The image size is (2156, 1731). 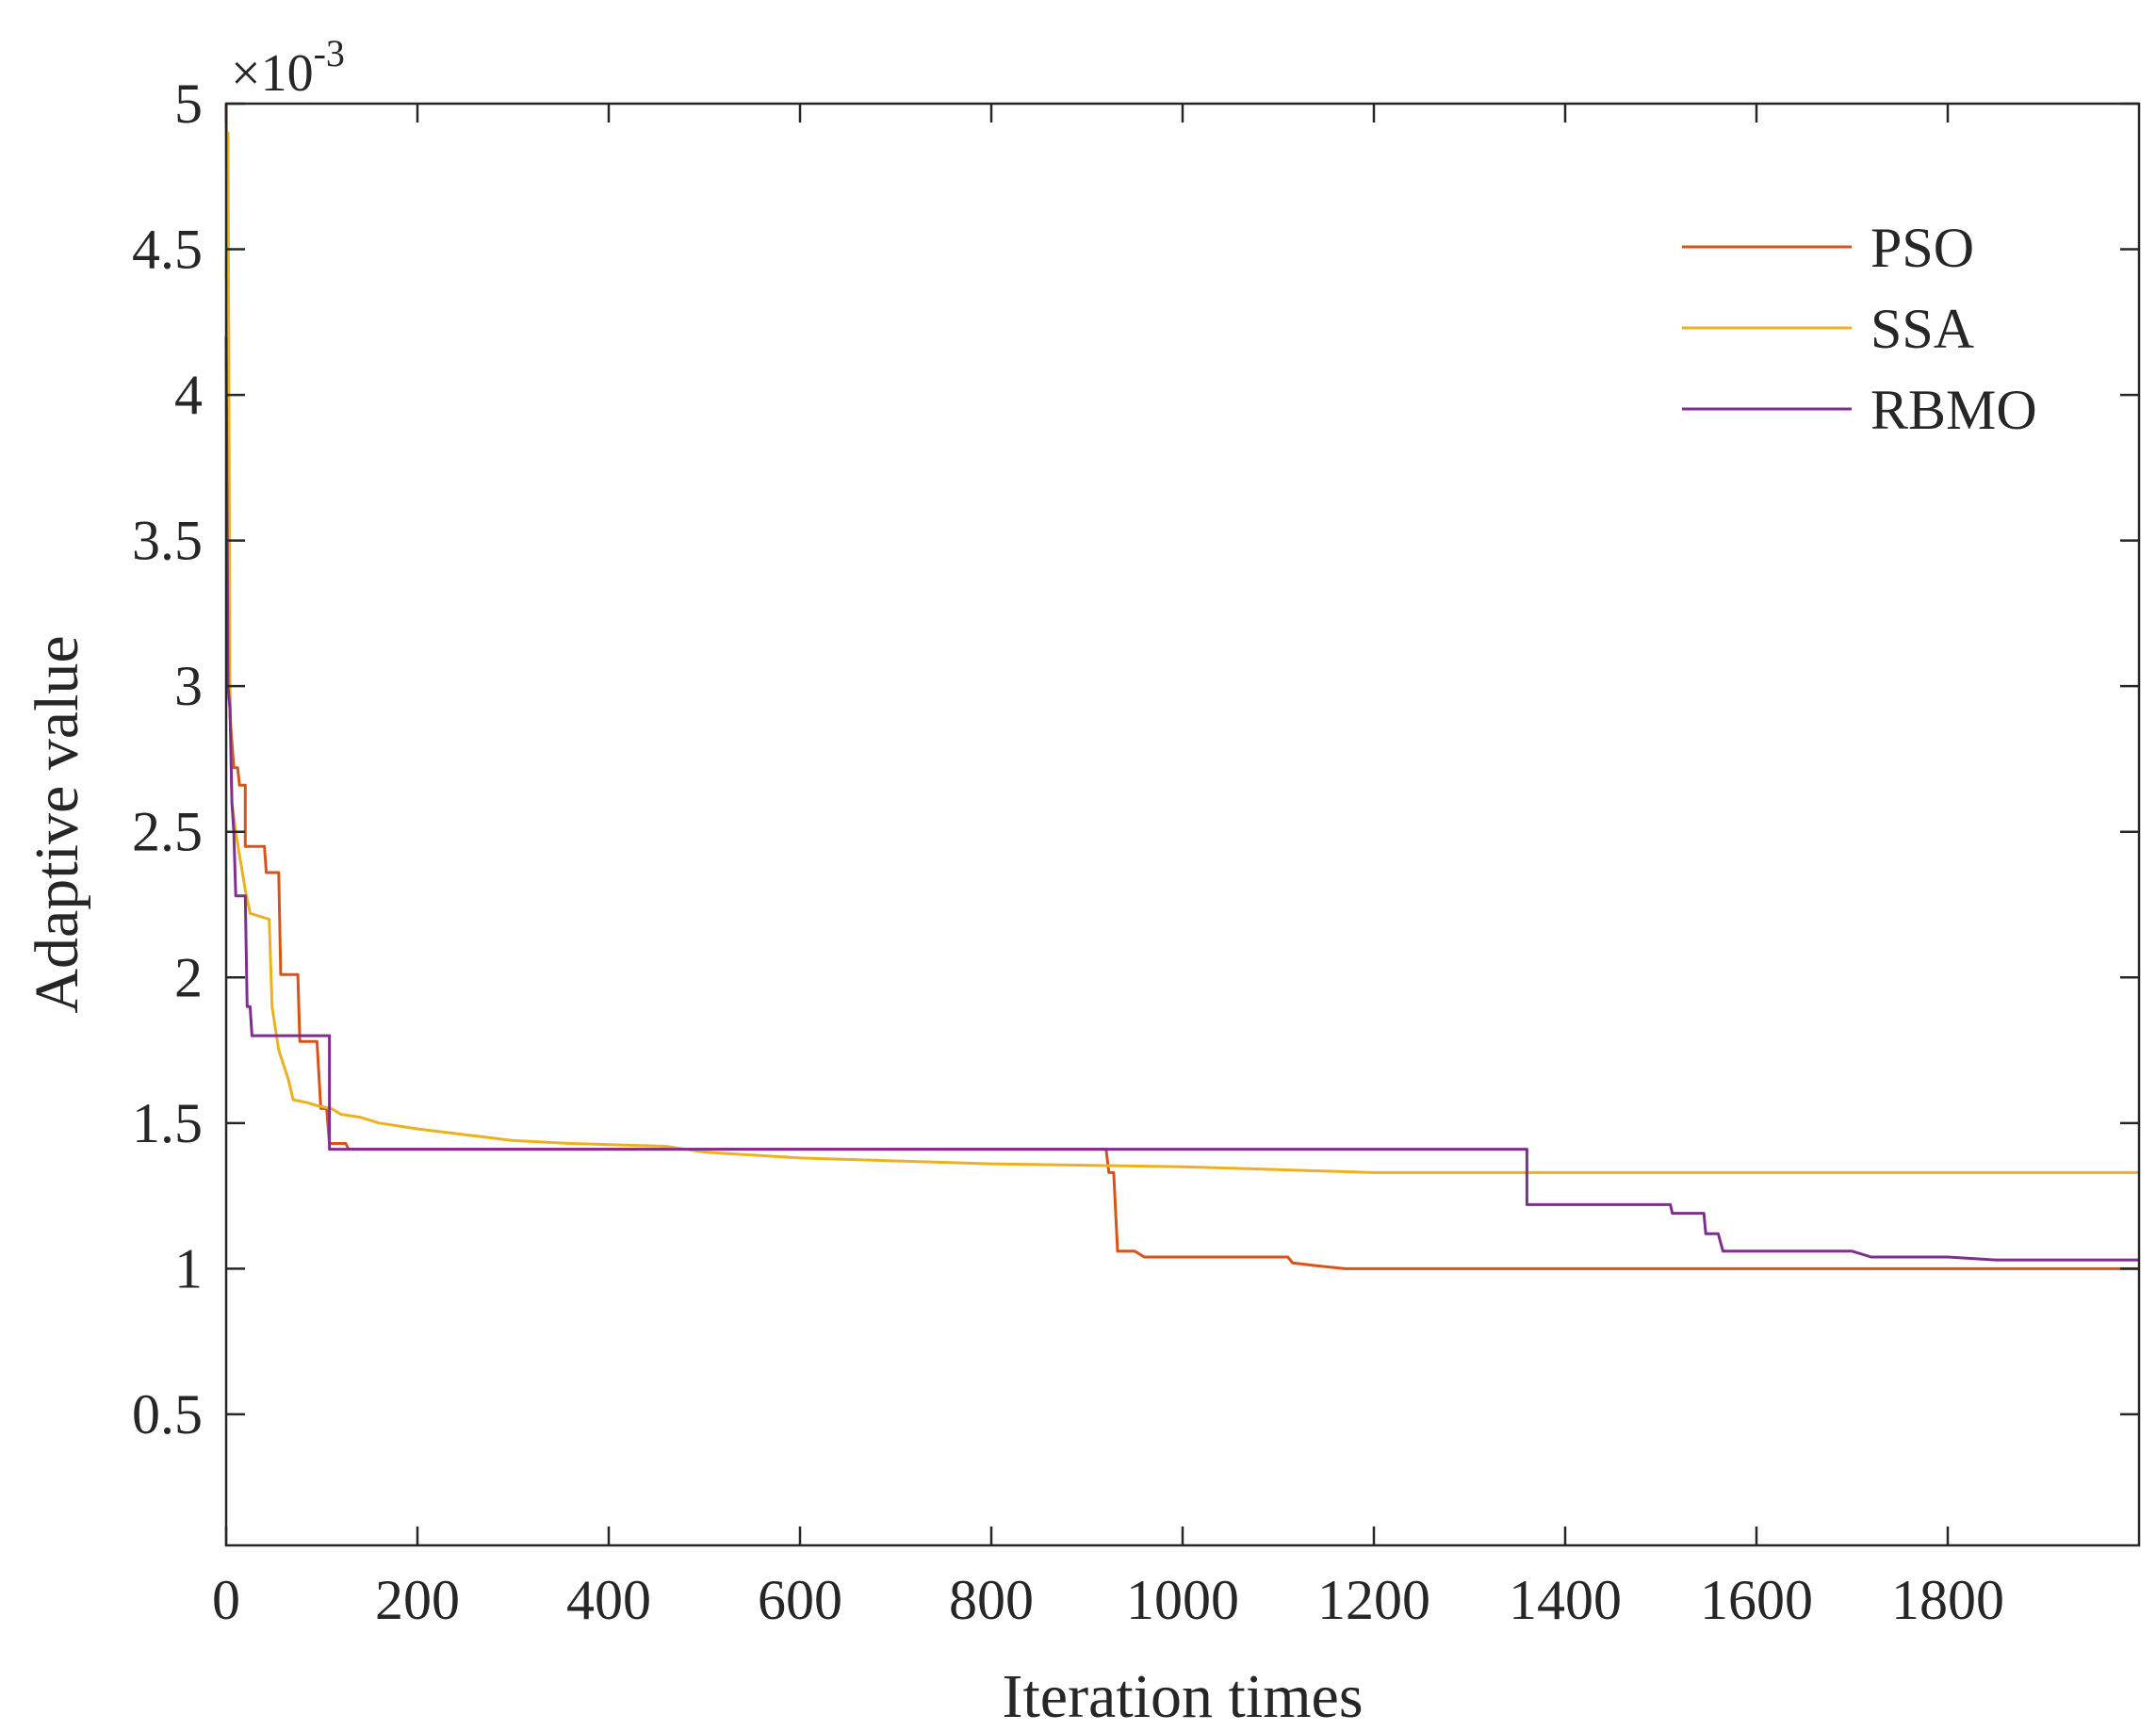 I want to click on y-tick-label: 2, so click(x=189, y=977).